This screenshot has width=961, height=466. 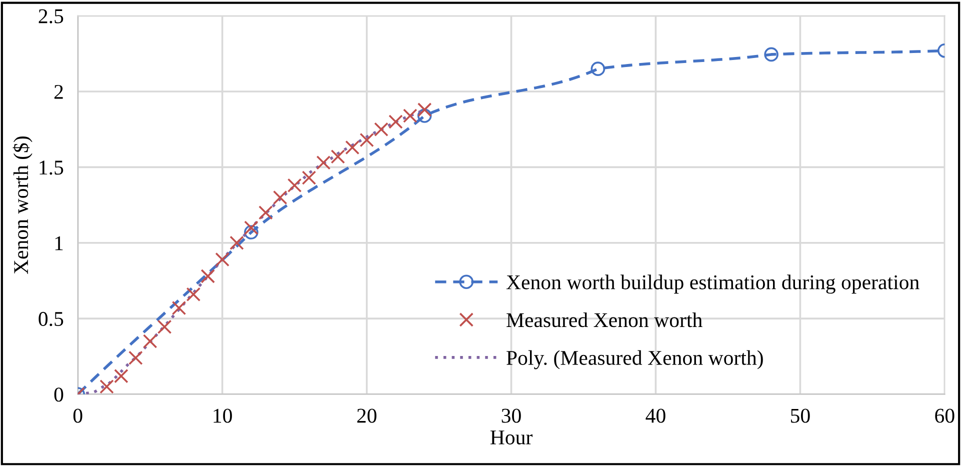 I want to click on y-tick-label: 2.5, so click(x=51, y=16).